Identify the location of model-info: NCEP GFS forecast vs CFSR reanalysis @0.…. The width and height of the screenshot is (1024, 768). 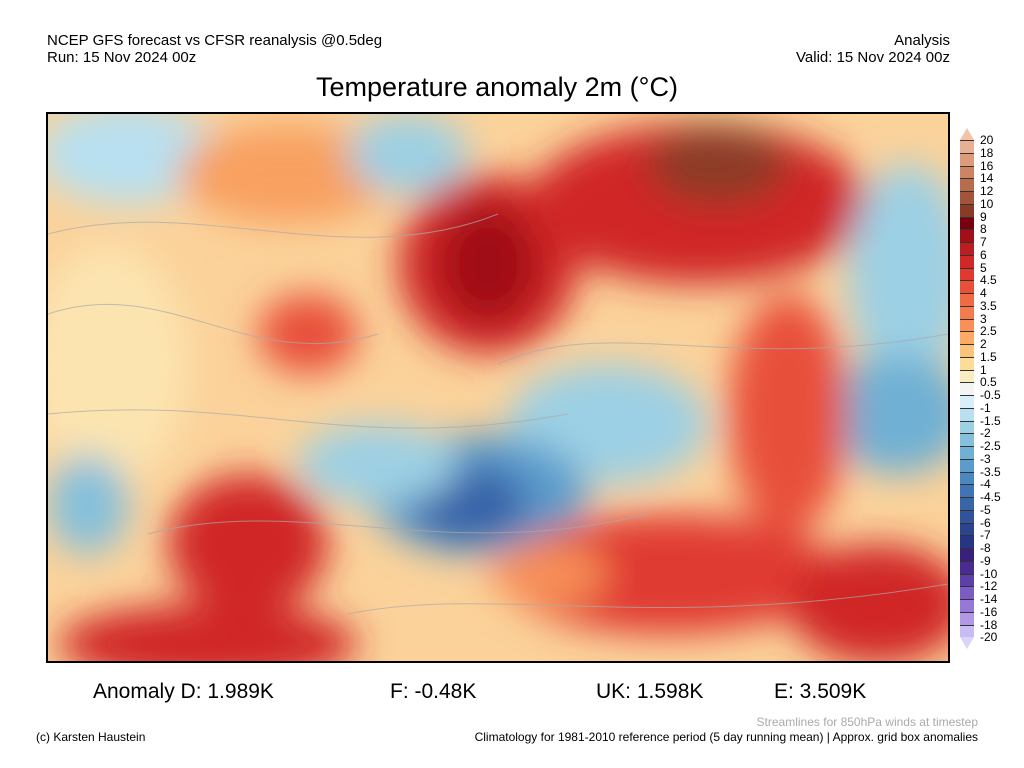
(215, 40).